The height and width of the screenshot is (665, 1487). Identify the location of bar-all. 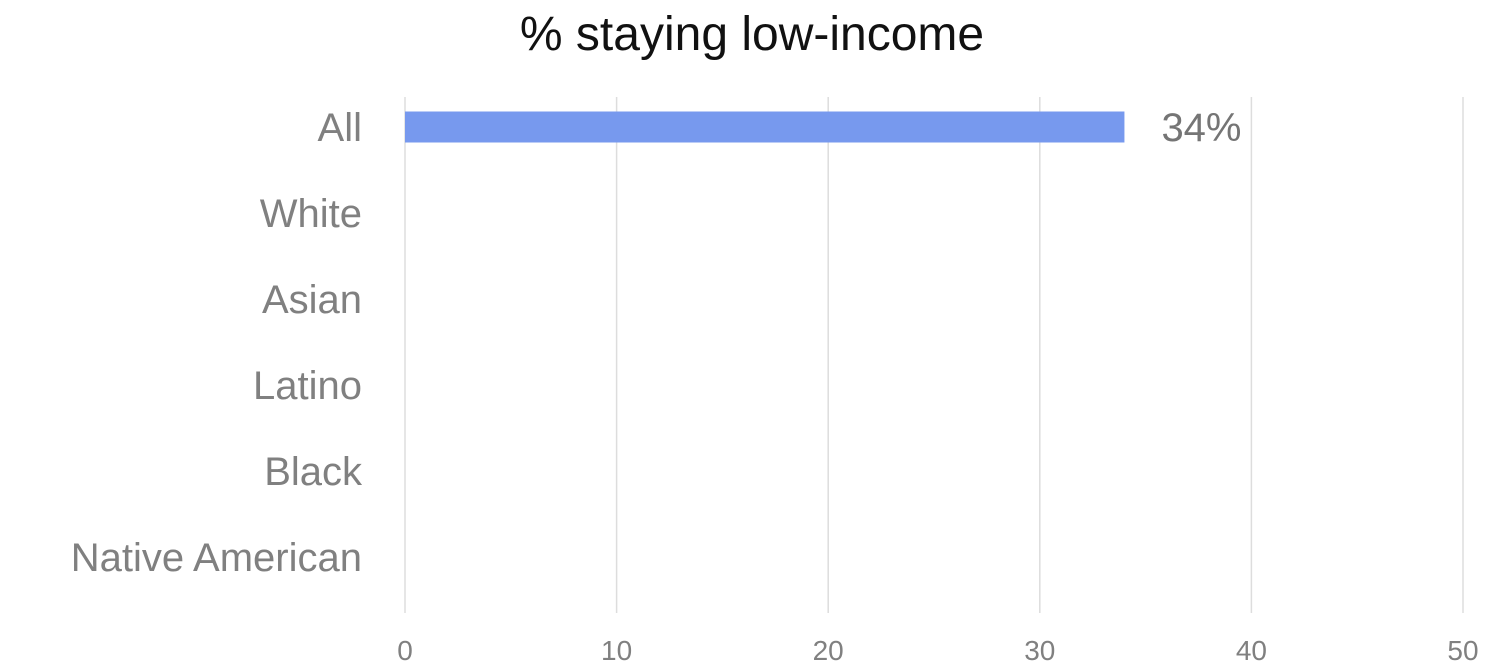
(765, 127).